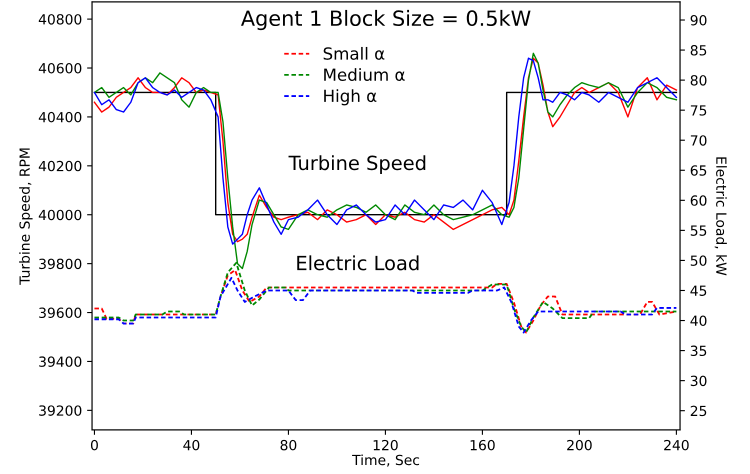 This screenshot has width=750, height=474. I want to click on y-axis-title: Turbine Speed, RPM, so click(26, 216).